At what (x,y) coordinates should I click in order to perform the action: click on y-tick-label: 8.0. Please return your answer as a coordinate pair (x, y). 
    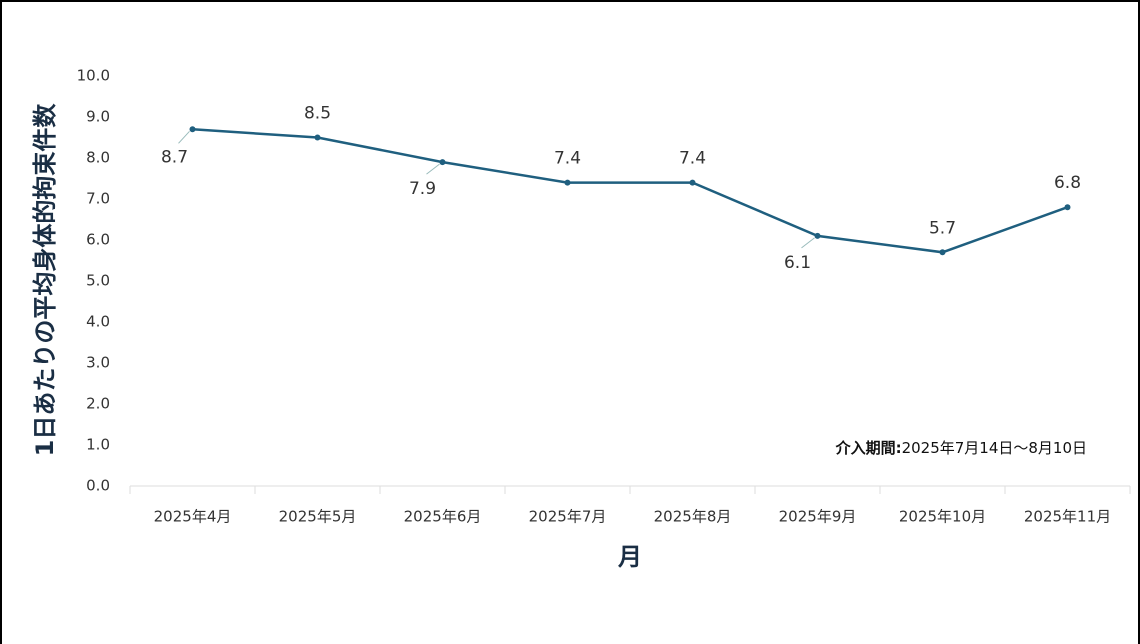
    Looking at the image, I should click on (98, 158).